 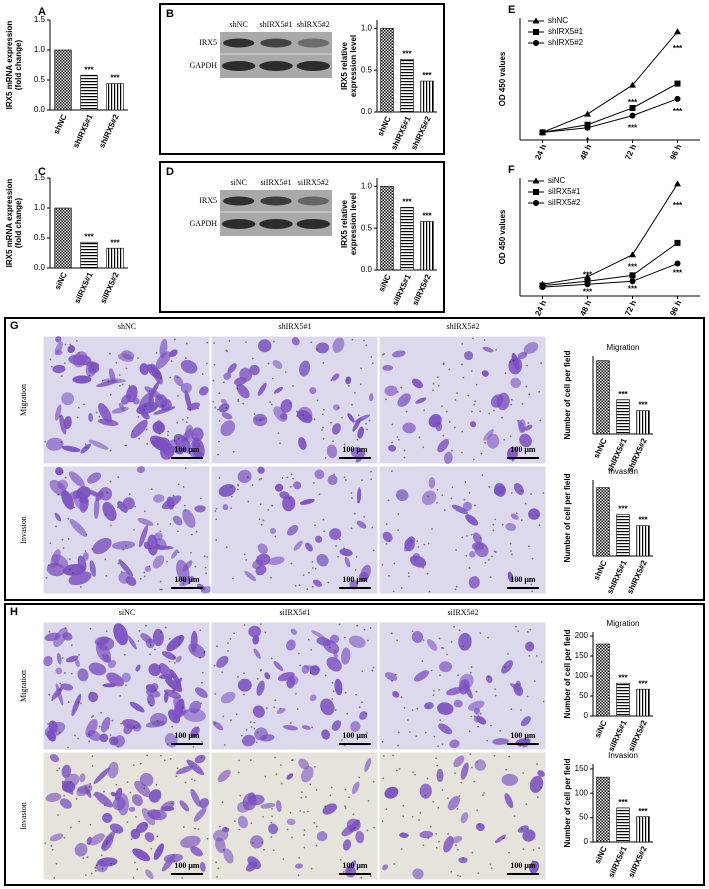 I want to click on y-tick-label: 0, so click(x=586, y=715).